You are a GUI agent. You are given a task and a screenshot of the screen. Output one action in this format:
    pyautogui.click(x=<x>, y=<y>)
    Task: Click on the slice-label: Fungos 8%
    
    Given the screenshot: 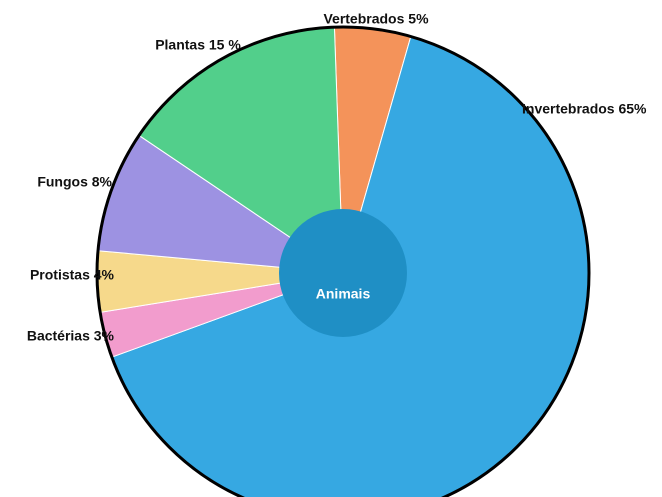 What is the action you would take?
    pyautogui.click(x=74, y=182)
    